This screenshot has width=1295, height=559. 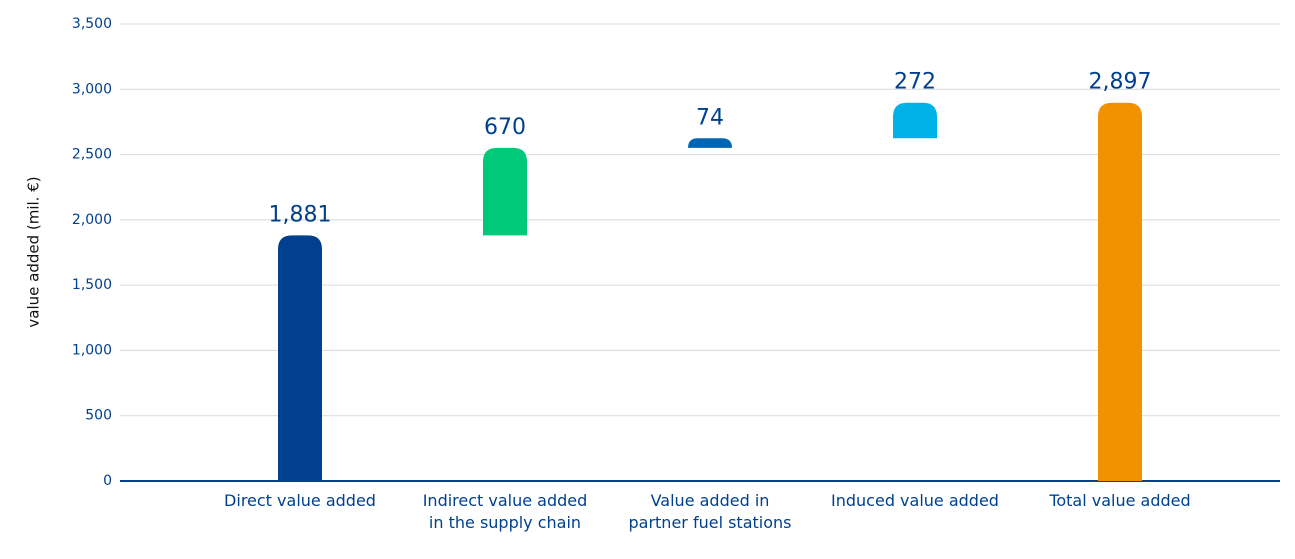 I want to click on y-tick-label: 500, so click(x=98, y=416).